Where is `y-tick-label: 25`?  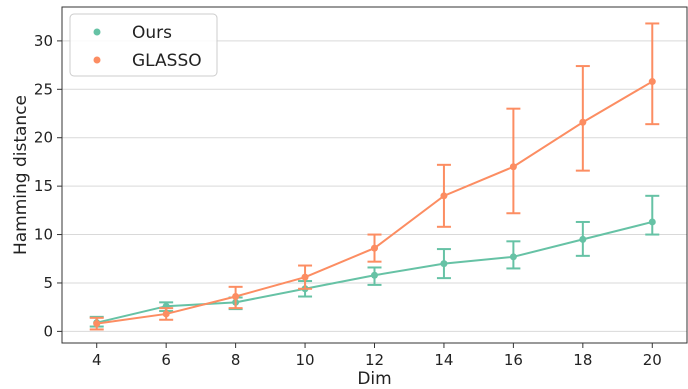 y-tick-label: 25 is located at coordinates (43, 89).